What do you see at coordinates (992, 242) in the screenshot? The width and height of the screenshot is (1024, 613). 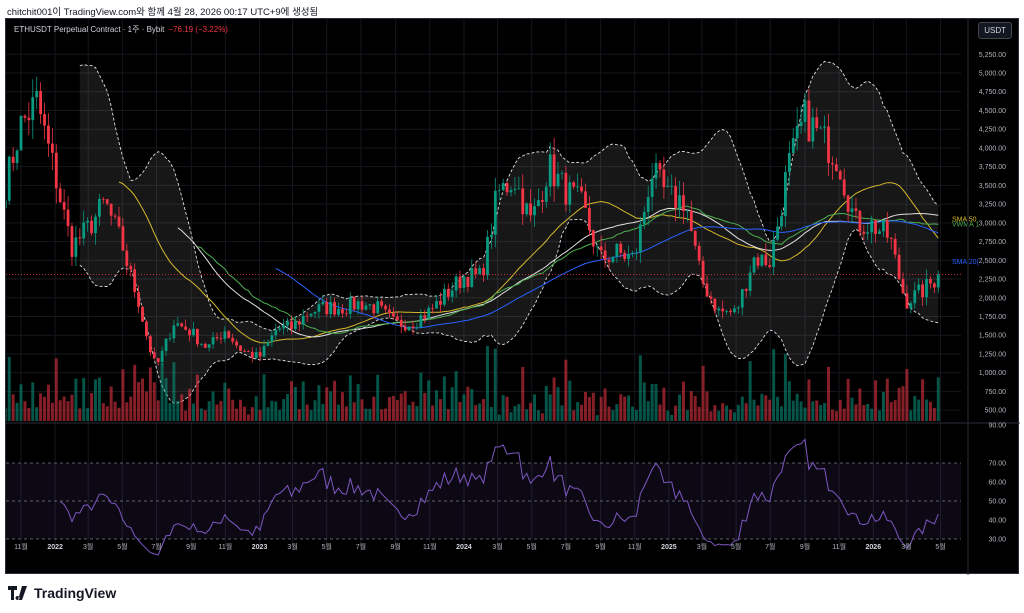 I see `price-tick: 2,750.00` at bounding box center [992, 242].